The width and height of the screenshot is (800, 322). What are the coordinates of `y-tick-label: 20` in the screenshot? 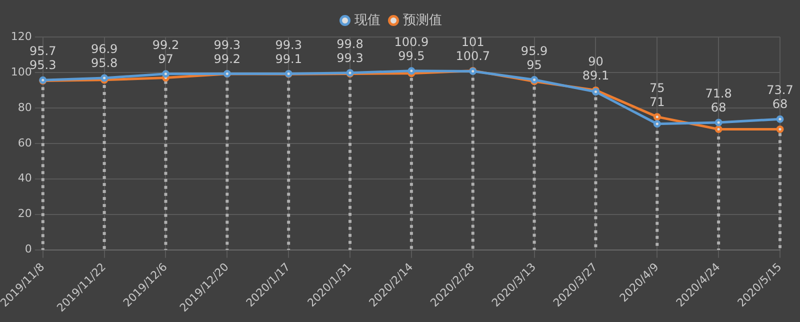 It's located at (25, 213).